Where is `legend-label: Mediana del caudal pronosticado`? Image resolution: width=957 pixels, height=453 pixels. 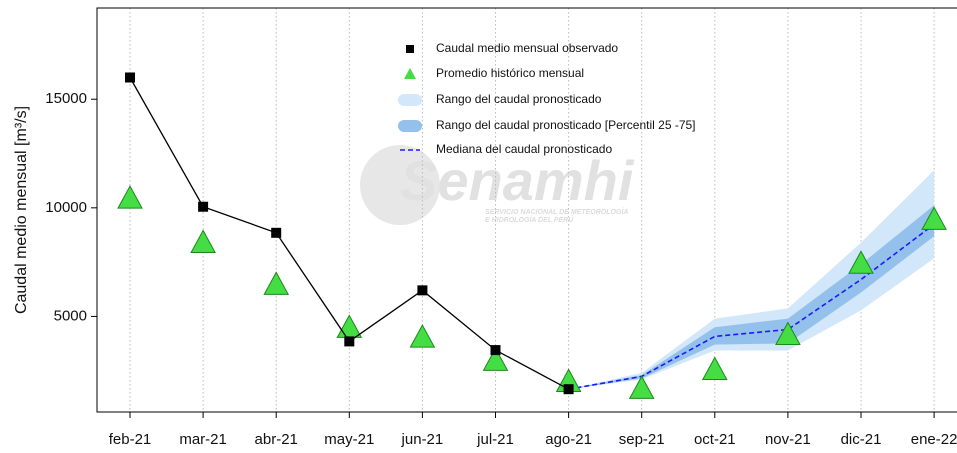
legend-label: Mediana del caudal pronosticado is located at coordinates (524, 149).